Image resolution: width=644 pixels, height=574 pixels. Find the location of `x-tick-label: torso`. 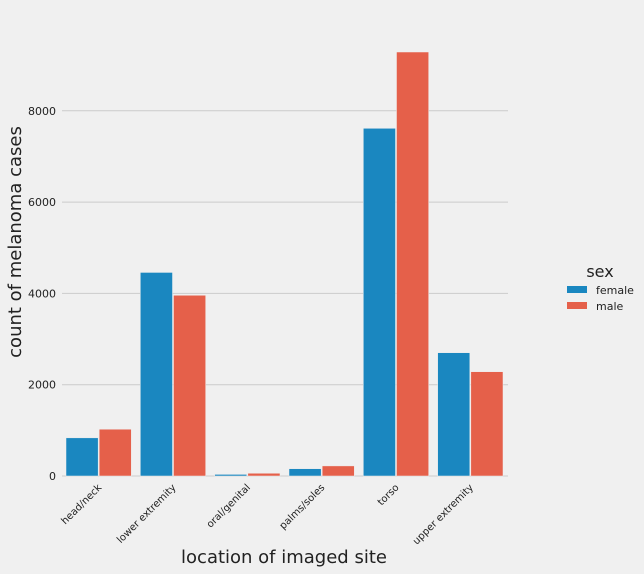

x-tick-label: torso is located at coordinates (389, 495).